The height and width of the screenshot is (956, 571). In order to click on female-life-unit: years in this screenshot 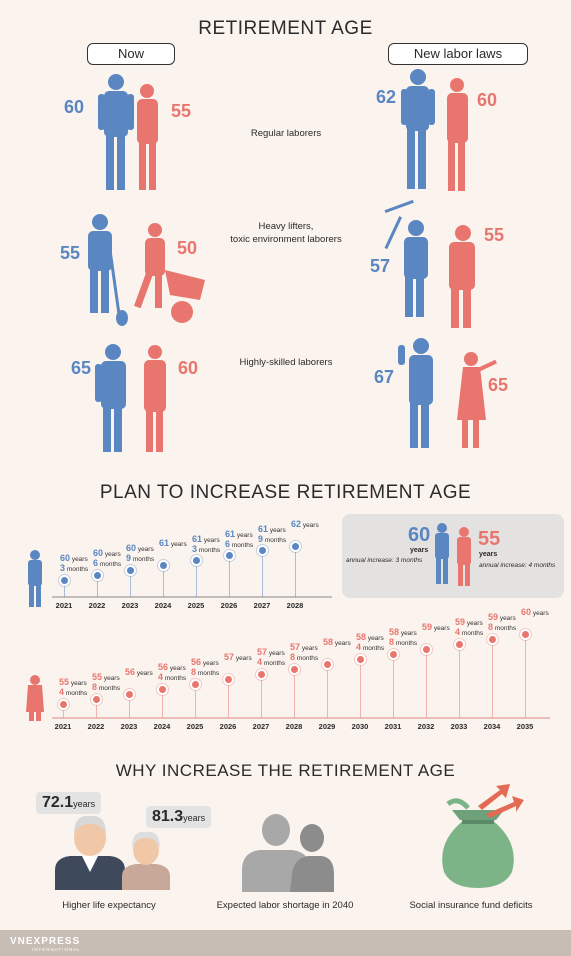, I will do `click(194, 818)`.